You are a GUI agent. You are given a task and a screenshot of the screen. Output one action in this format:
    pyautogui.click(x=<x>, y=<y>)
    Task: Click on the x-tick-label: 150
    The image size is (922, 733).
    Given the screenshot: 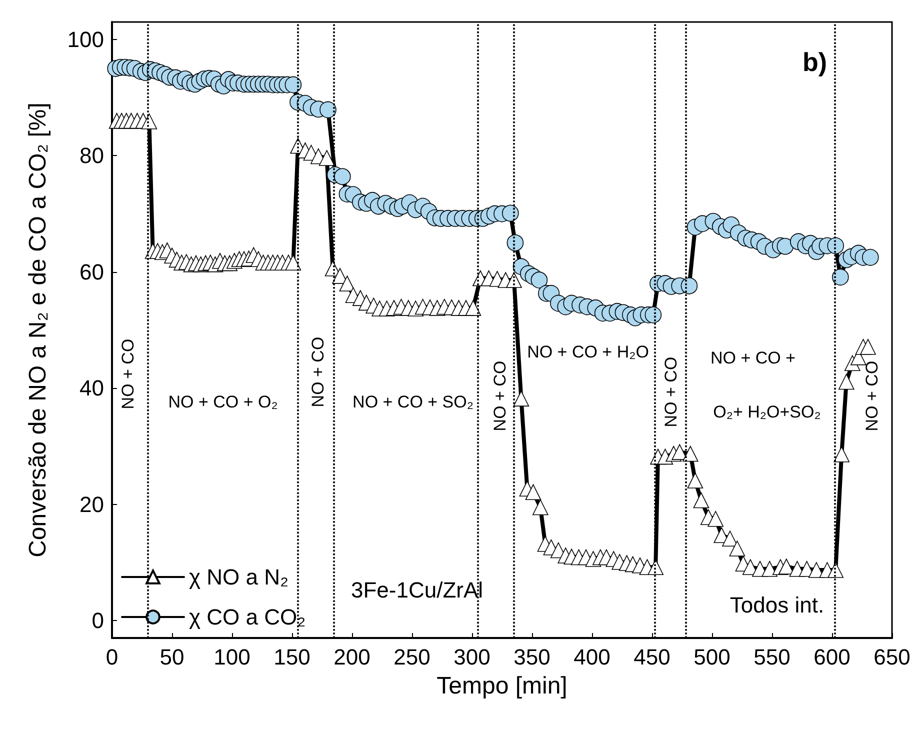 What is the action you would take?
    pyautogui.click(x=292, y=657)
    